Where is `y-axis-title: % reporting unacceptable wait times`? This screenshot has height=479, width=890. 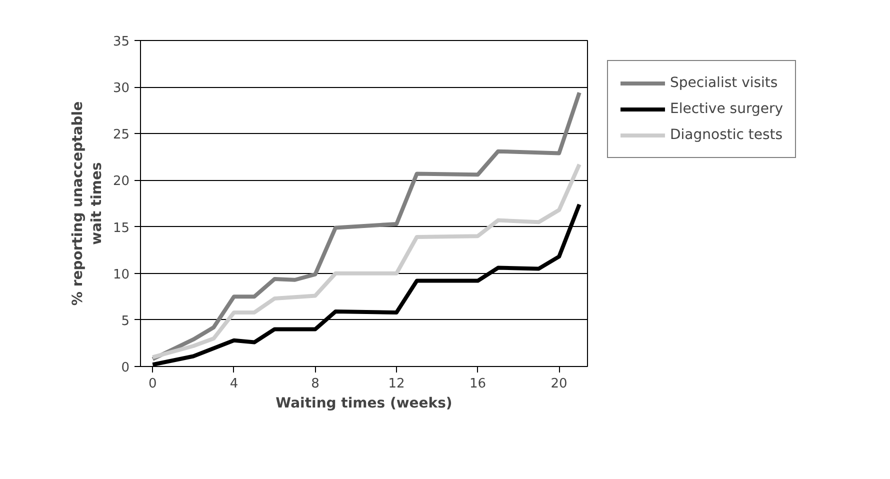
y-axis-title: % reporting unacceptable wait times is located at coordinates (87, 203).